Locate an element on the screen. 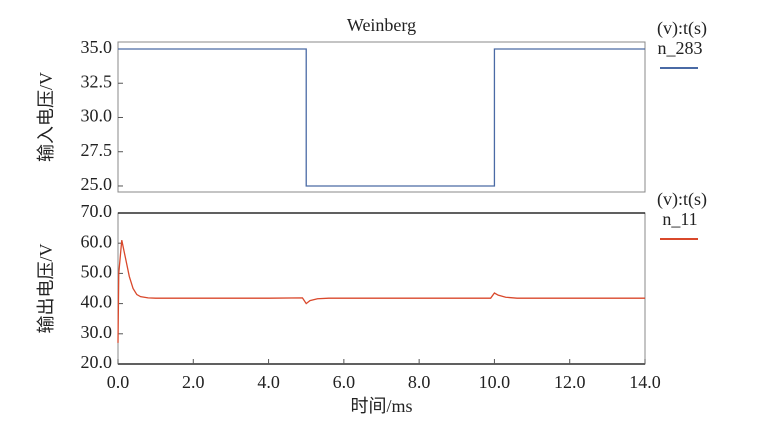  y-tick-label: 60.0 is located at coordinates (97, 241).